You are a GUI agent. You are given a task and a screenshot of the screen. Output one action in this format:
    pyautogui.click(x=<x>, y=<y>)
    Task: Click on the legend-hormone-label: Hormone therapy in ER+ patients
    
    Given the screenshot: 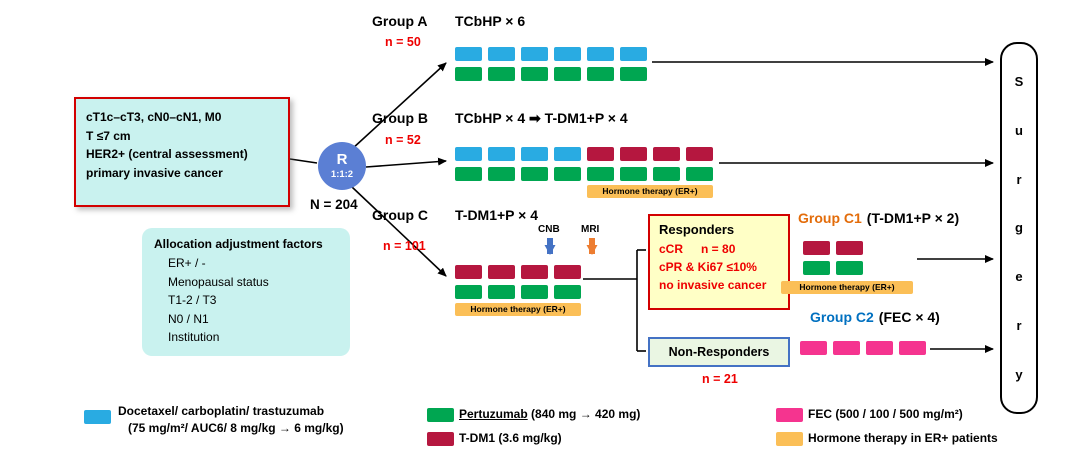 What is the action you would take?
    pyautogui.click(x=903, y=438)
    